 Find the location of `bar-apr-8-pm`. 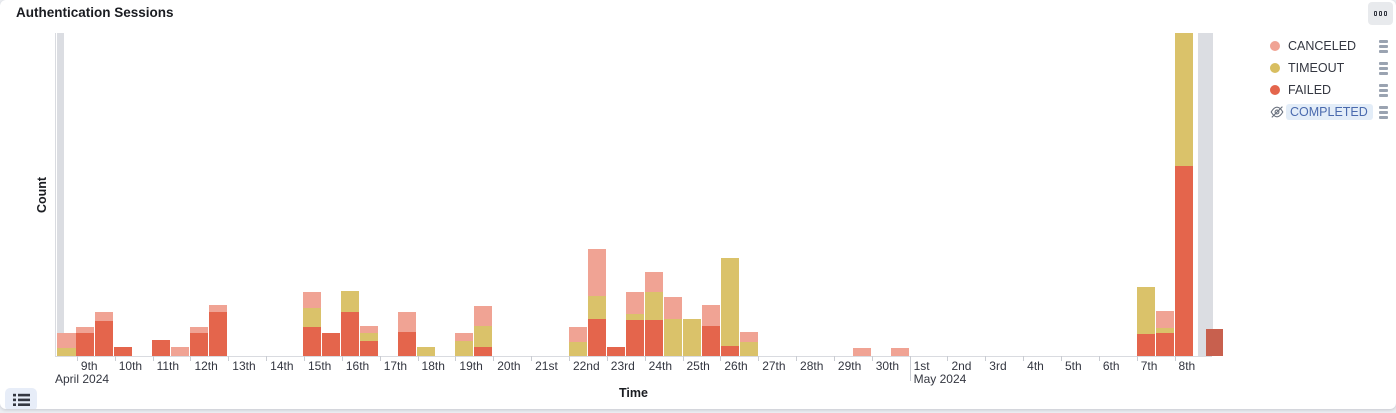

bar-apr-8-pm is located at coordinates (66, 344).